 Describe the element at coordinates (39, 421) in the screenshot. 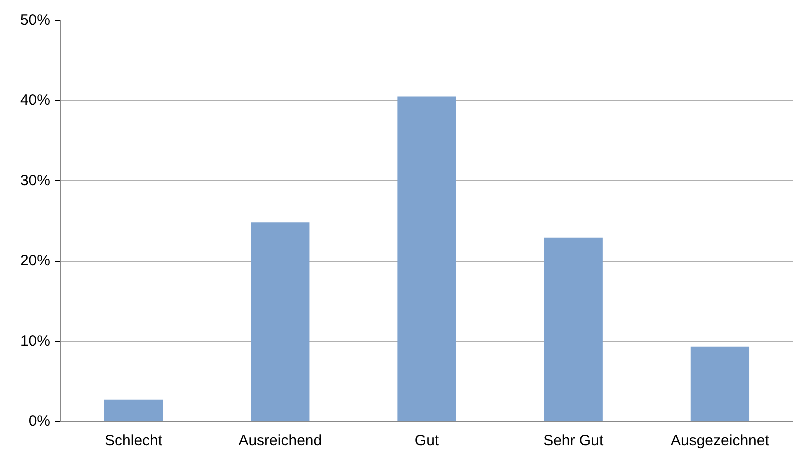

I see `y-tick-label: 0%` at that location.